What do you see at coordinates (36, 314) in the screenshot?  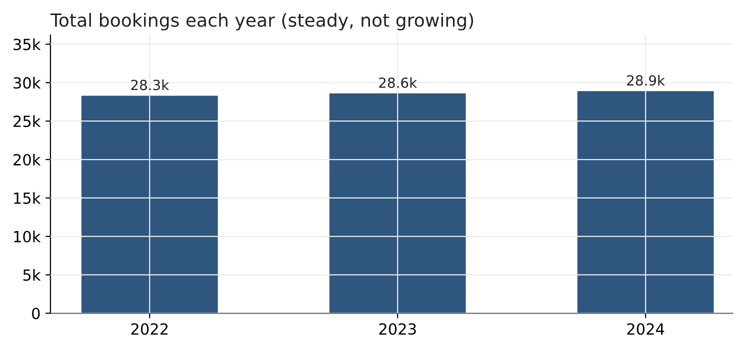 I see `y-tick-label: 0` at bounding box center [36, 314].